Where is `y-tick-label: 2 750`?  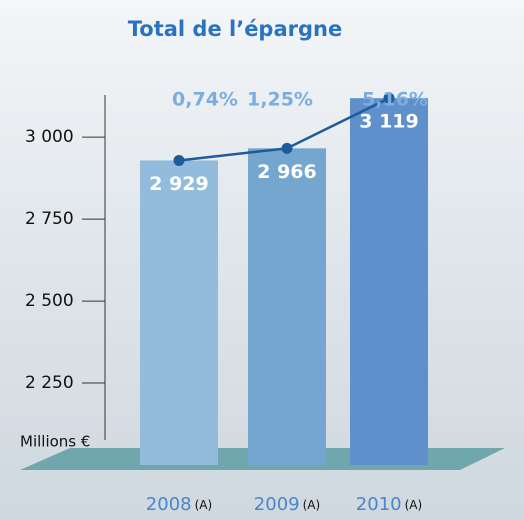 y-tick-label: 2 750 is located at coordinates (49, 219).